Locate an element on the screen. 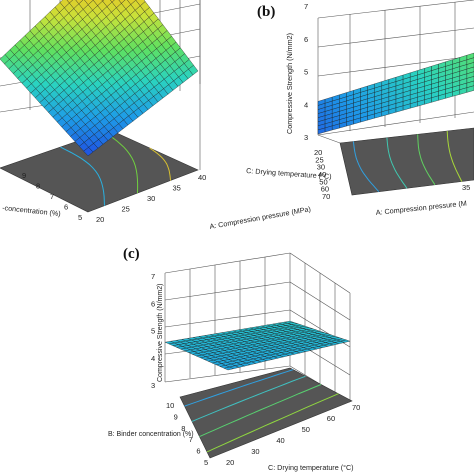 This screenshot has width=474, height=474. z-tick-label-b: 3 is located at coordinates (306, 137).